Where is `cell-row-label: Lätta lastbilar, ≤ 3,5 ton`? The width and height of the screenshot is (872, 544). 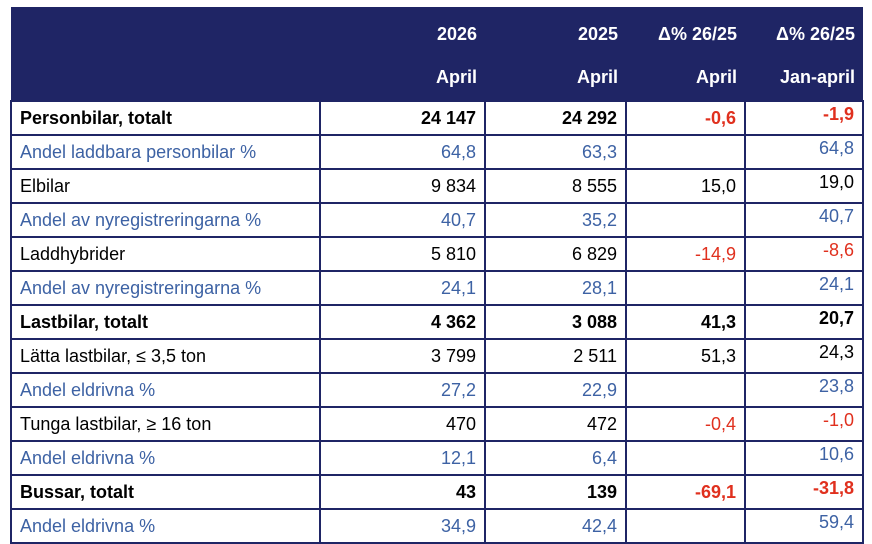 cell-row-label: Lätta lastbilar, ≤ 3,5 ton is located at coordinates (165, 356).